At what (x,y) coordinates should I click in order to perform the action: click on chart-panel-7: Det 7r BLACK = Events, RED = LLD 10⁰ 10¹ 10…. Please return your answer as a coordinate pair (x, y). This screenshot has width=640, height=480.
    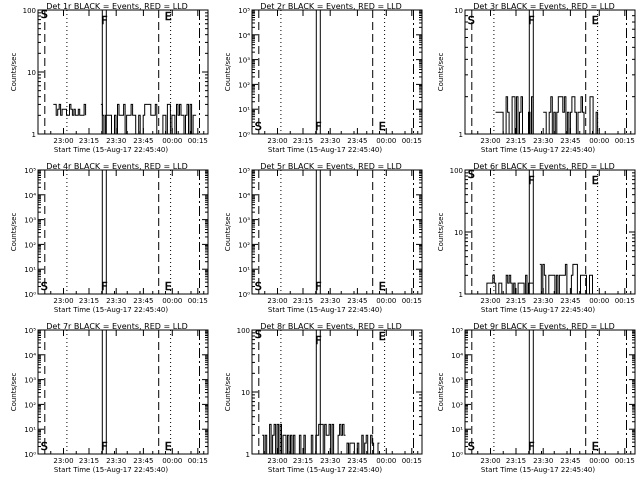
    Looking at the image, I should click on (109, 398).